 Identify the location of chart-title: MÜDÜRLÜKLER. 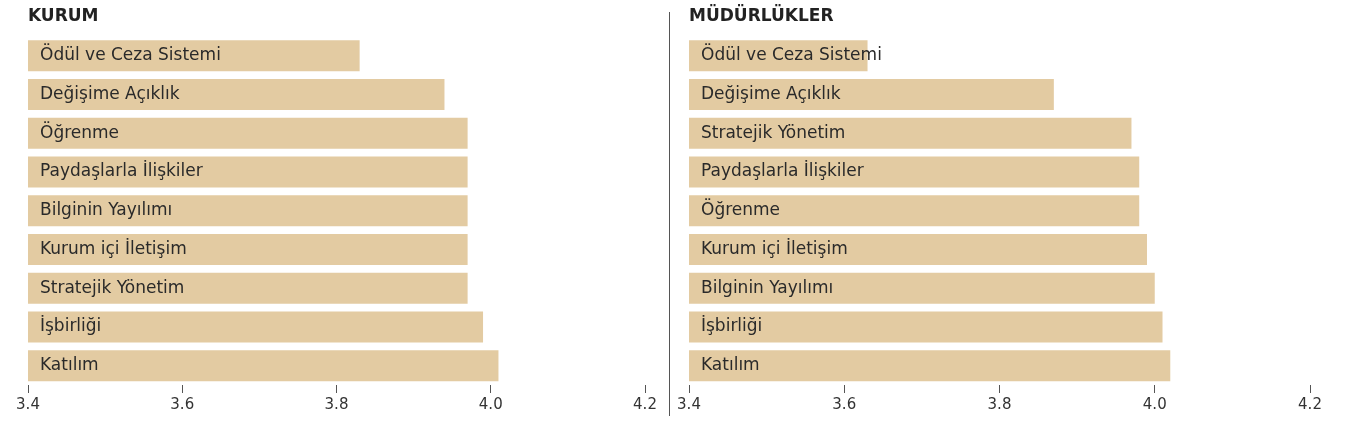
(761, 14).